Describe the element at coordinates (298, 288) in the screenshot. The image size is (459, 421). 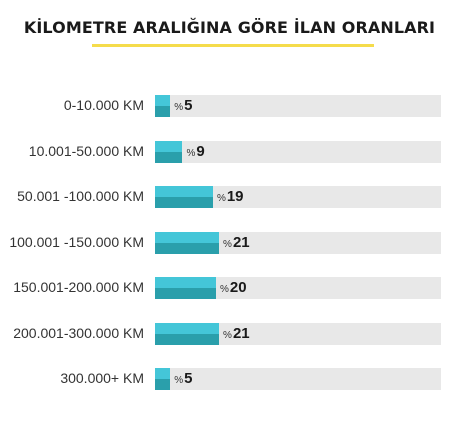
I see `bar-track: %20` at that location.